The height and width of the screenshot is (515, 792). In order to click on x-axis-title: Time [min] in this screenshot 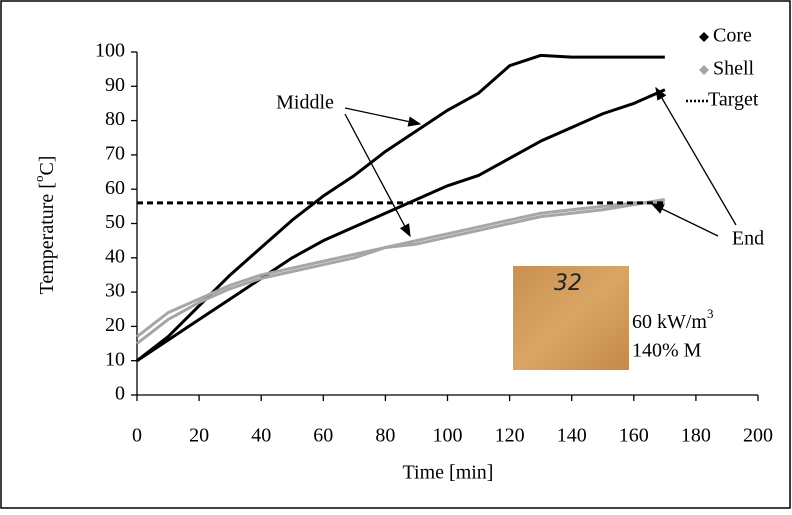, I will do `click(448, 473)`.